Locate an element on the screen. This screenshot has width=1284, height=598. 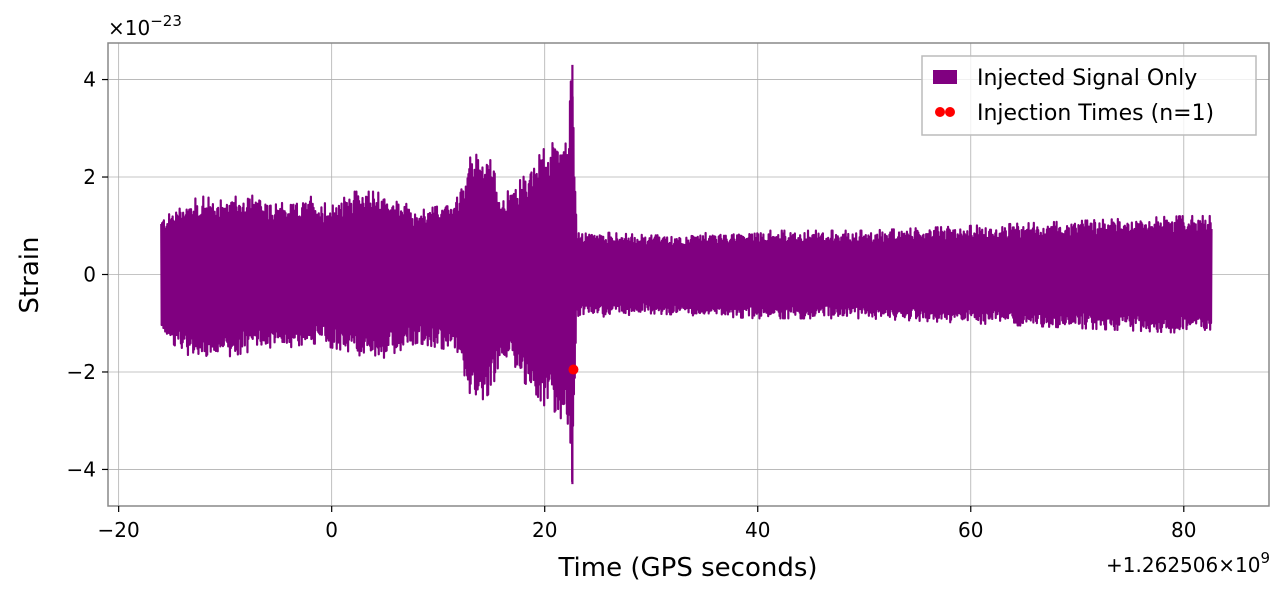
x-tick-label: 20 is located at coordinates (544, 530).